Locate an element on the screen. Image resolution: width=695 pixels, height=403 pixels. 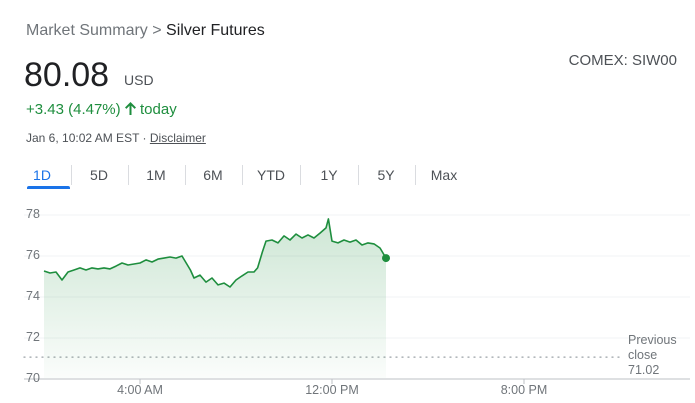
tab: 1M is located at coordinates (156, 175).